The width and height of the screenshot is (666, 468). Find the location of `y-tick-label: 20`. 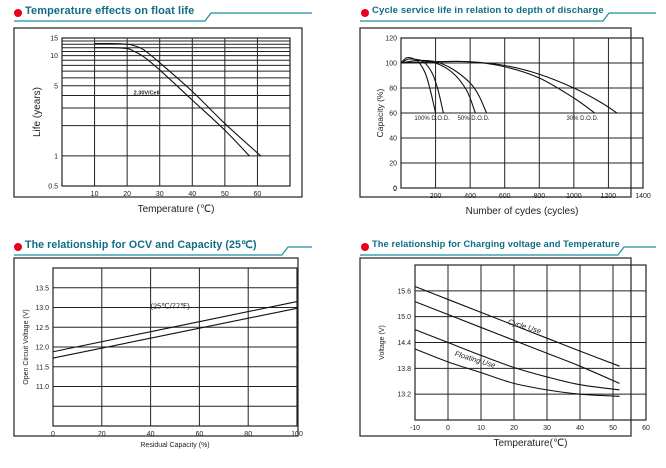

y-tick-label: 20 is located at coordinates (393, 164).